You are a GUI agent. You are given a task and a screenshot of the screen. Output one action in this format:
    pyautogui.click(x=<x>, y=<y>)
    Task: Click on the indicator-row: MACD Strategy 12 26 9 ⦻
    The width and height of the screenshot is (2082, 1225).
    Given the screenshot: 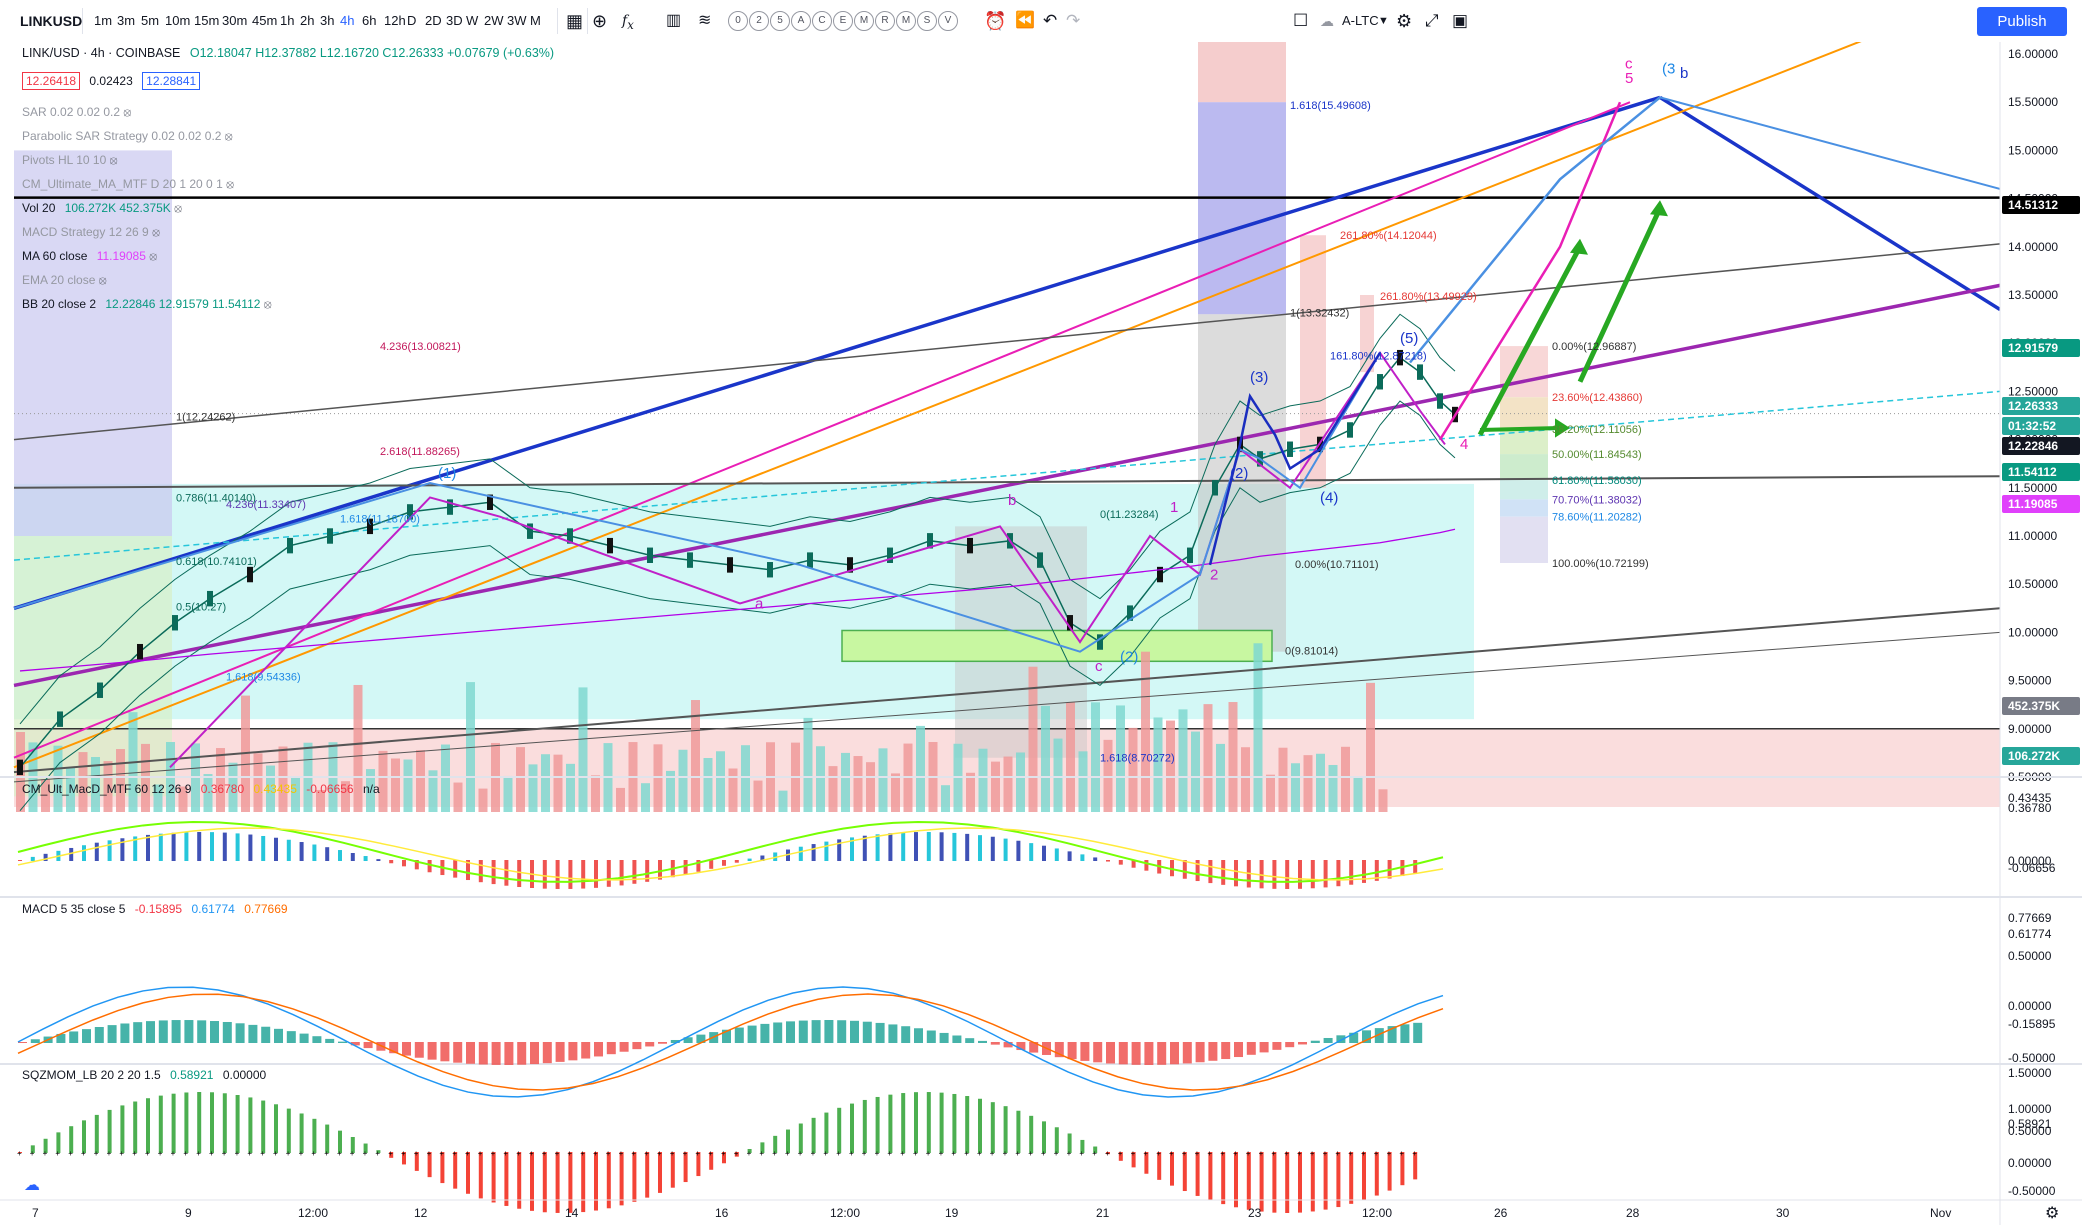 What is the action you would take?
    pyautogui.click(x=147, y=232)
    